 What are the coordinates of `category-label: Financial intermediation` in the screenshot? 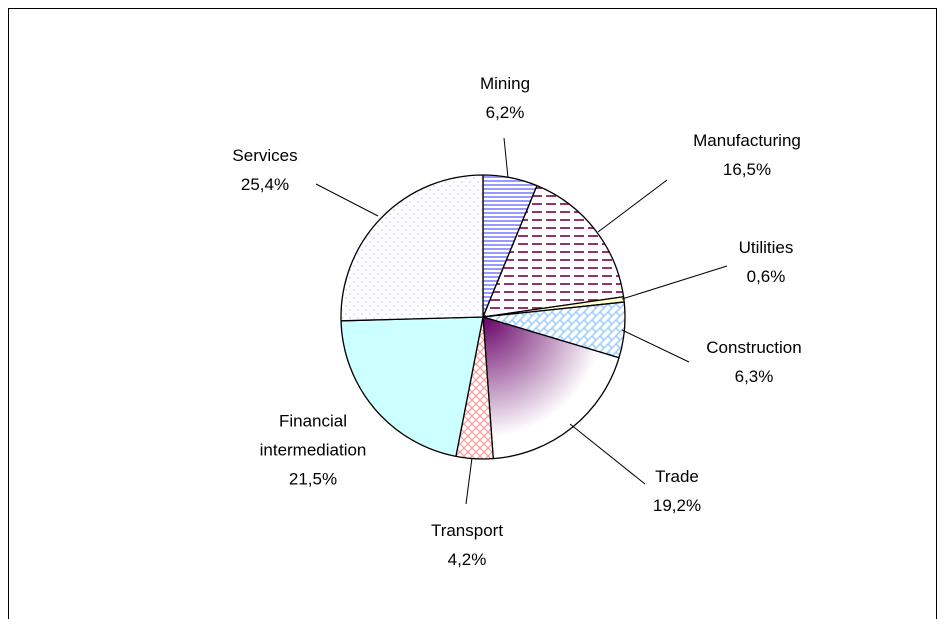 It's located at (313, 435).